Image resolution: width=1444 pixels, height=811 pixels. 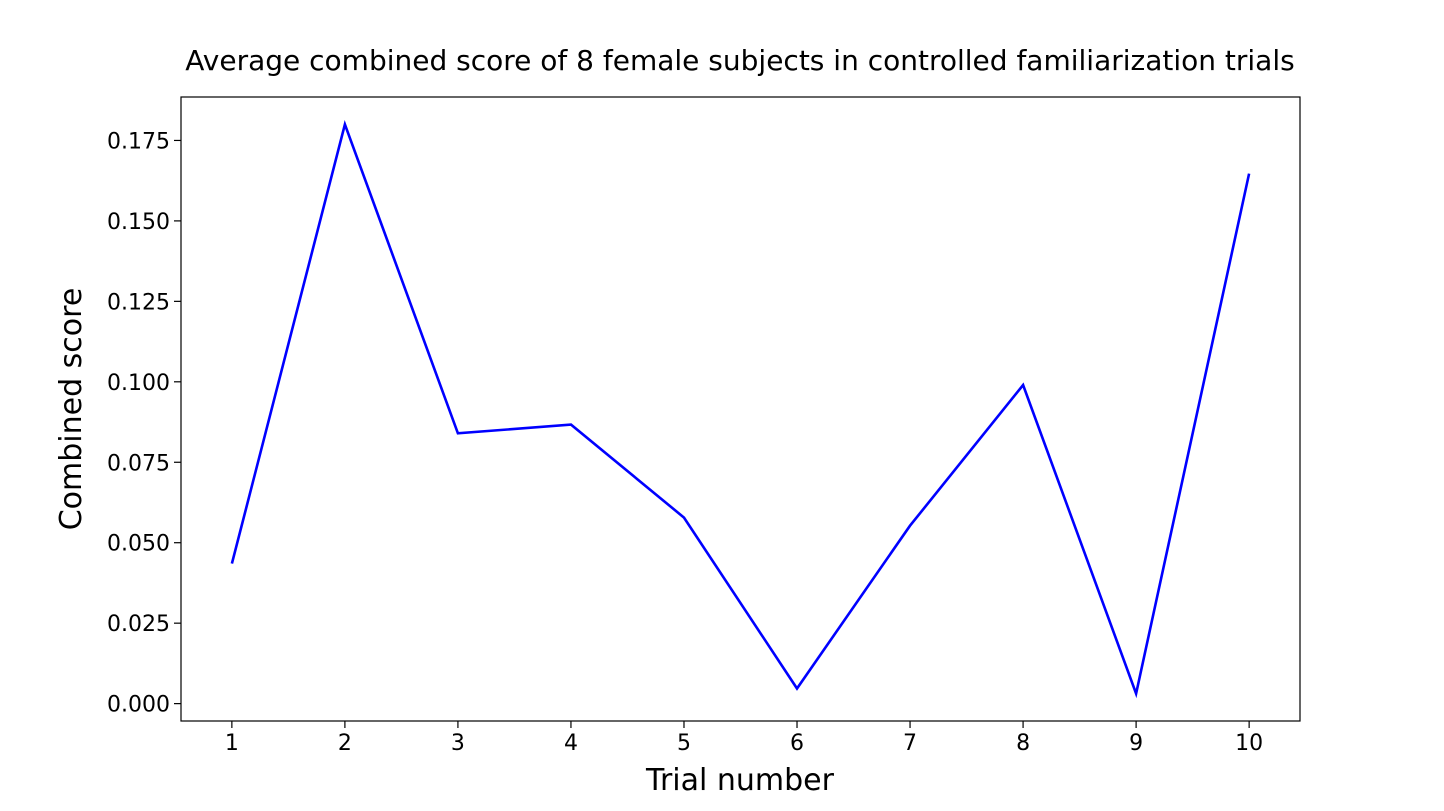 What do you see at coordinates (571, 743) in the screenshot?
I see `x-tick-label: 4` at bounding box center [571, 743].